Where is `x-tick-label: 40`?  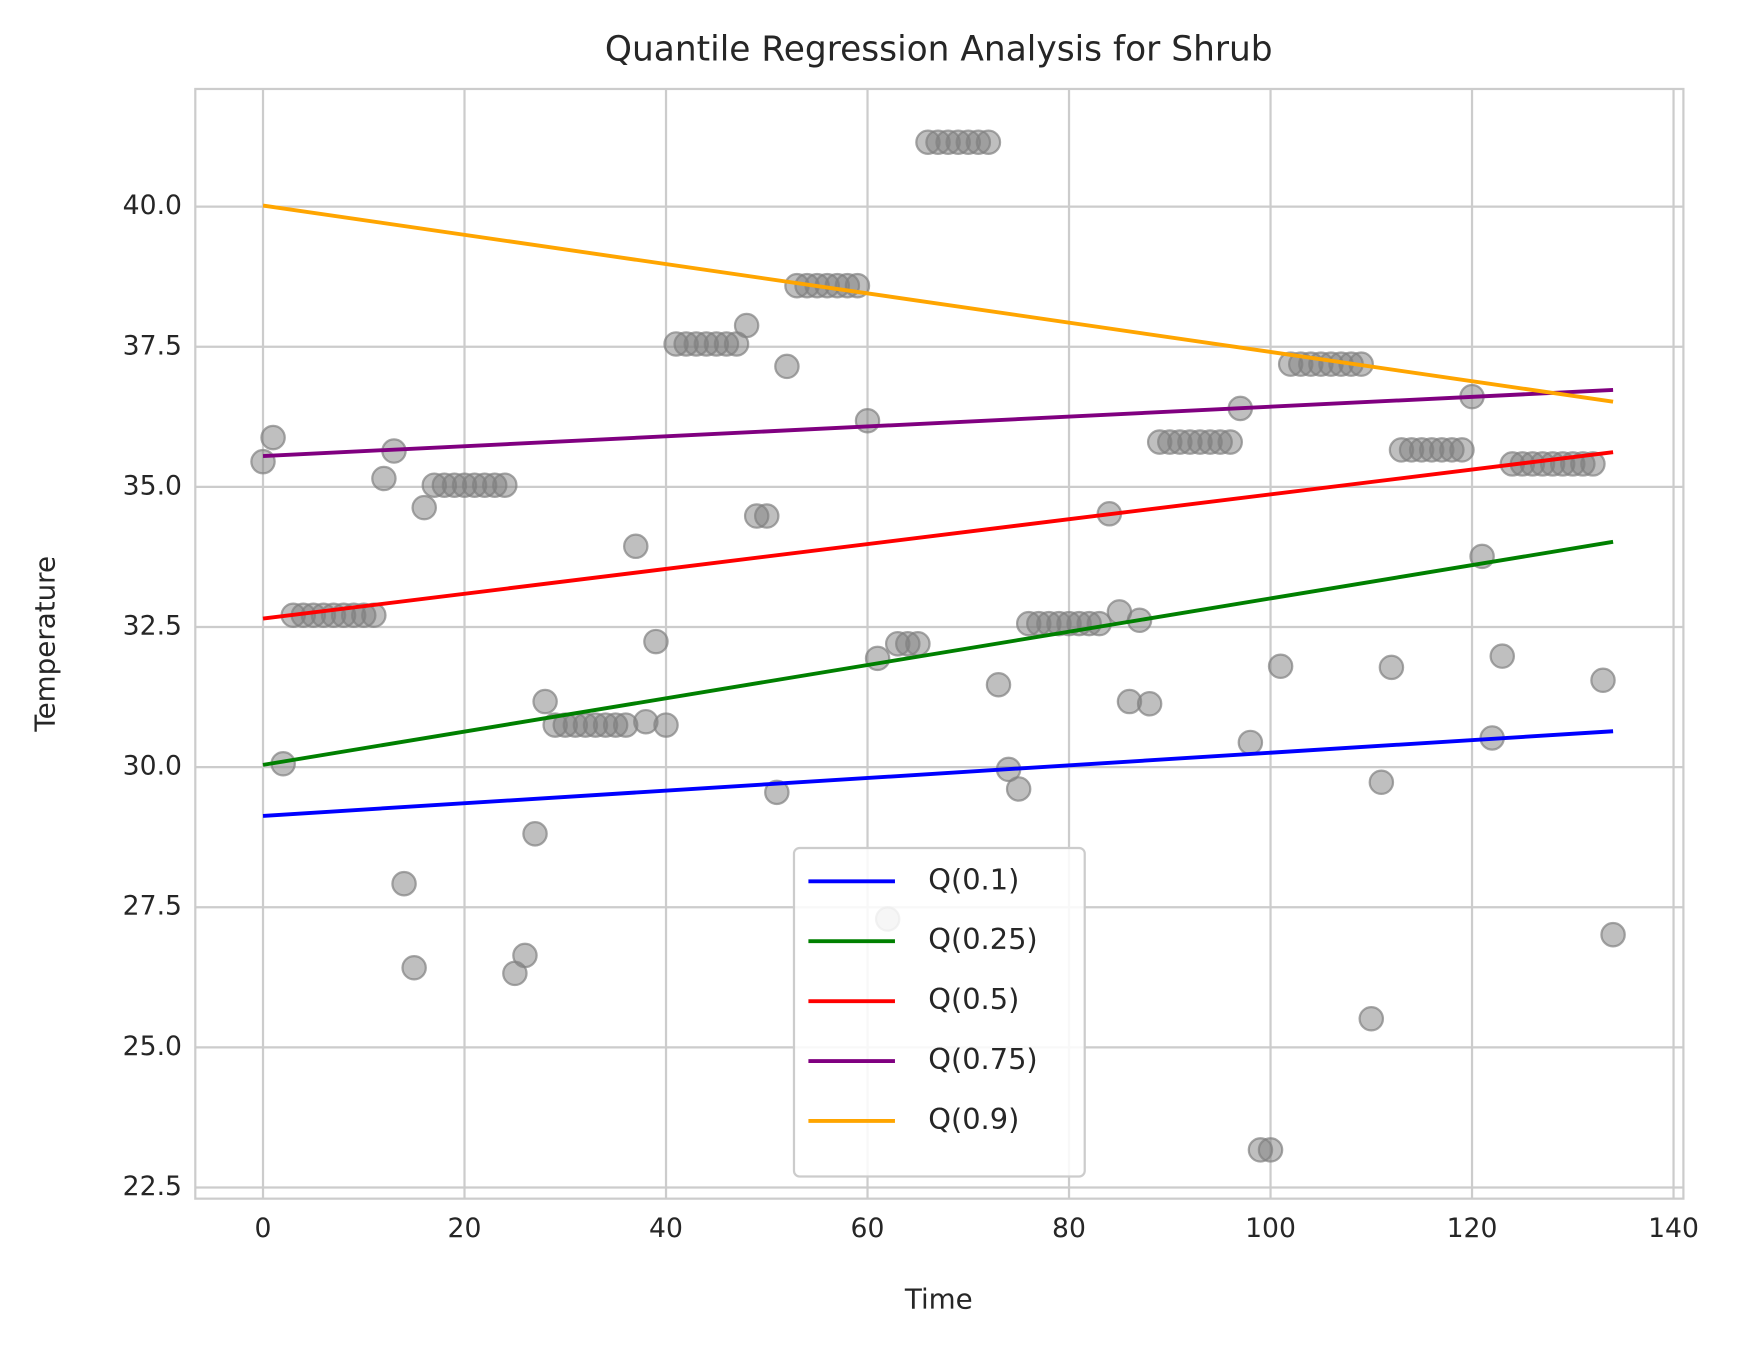 x-tick-label: 40 is located at coordinates (666, 1228).